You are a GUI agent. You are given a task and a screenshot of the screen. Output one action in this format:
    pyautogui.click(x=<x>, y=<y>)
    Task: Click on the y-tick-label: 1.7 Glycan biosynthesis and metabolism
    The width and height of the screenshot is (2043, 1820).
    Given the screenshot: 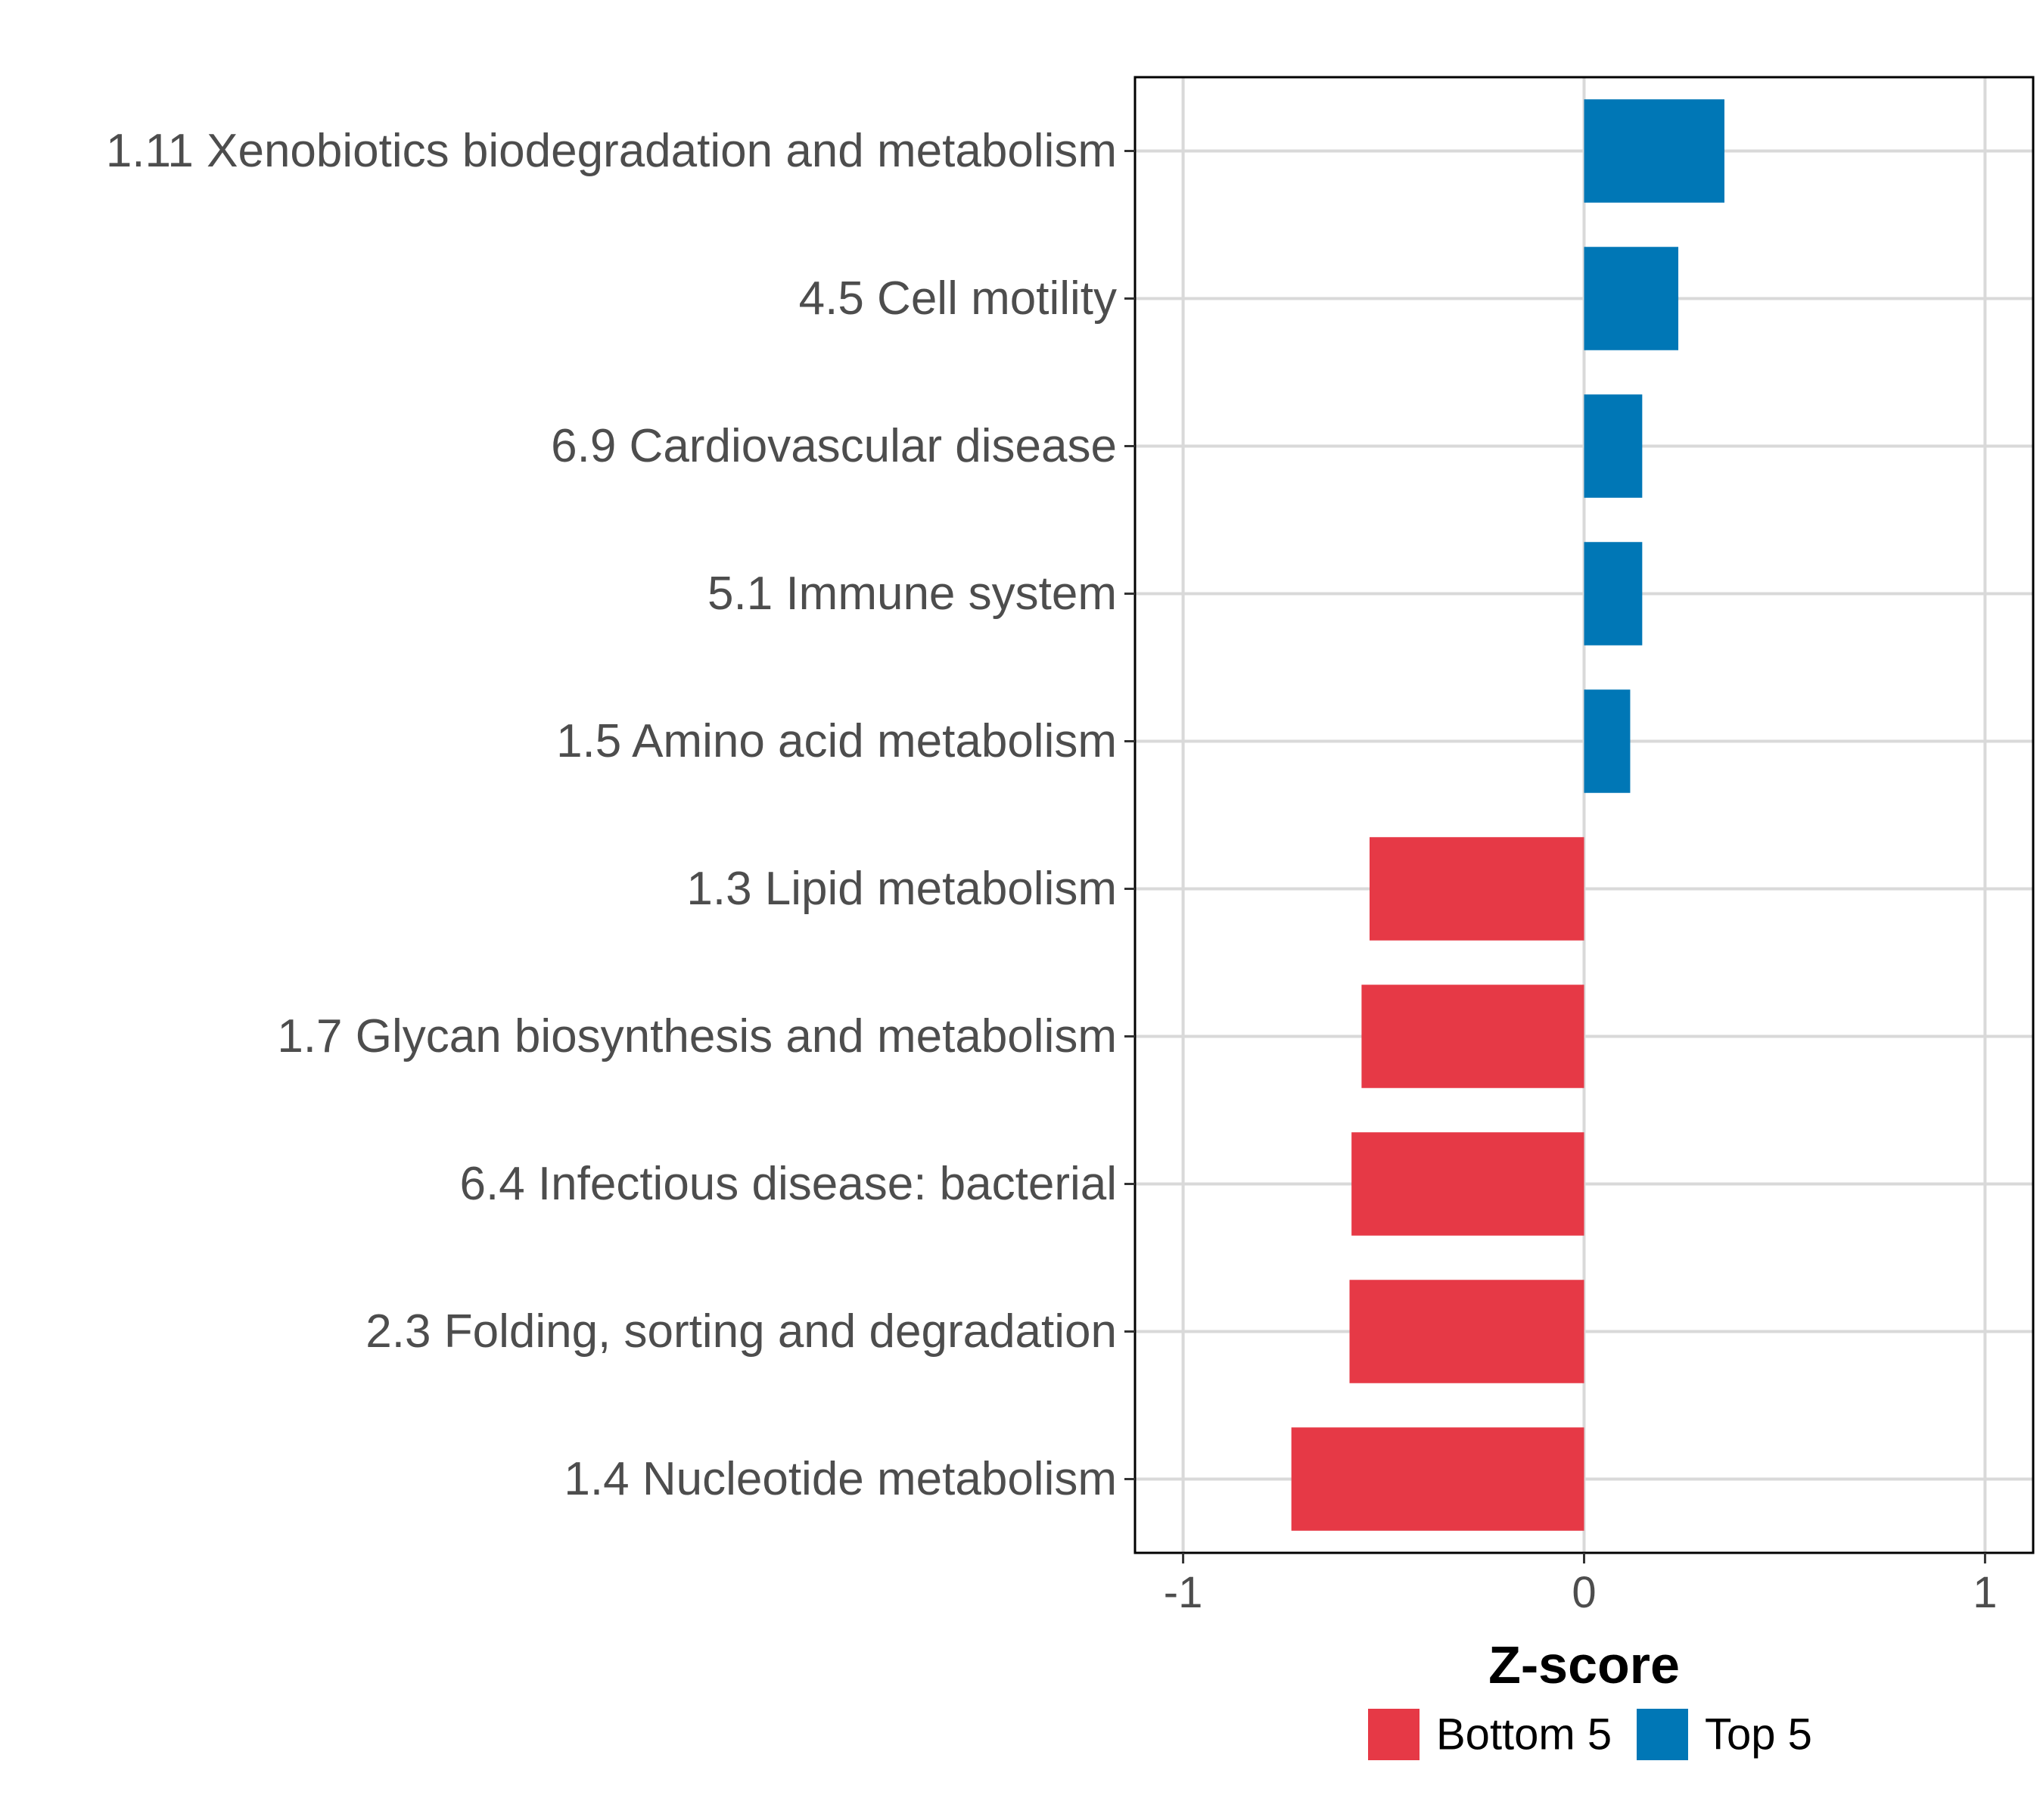 What is the action you would take?
    pyautogui.click(x=697, y=1036)
    